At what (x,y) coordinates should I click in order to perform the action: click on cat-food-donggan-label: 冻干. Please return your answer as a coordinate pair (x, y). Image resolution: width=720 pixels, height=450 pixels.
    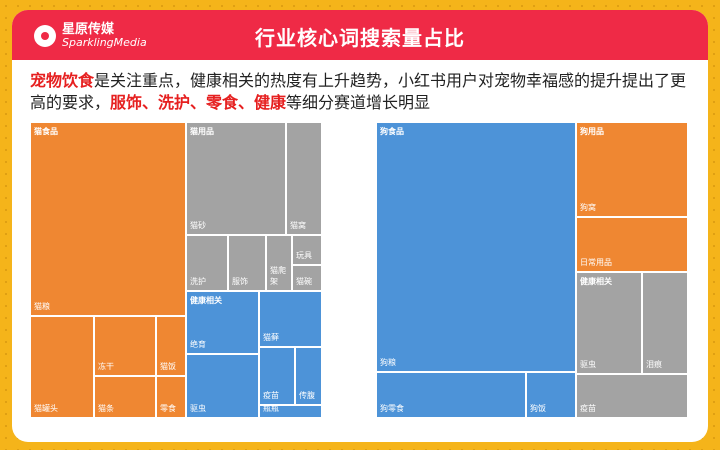
    Looking at the image, I should click on (106, 366).